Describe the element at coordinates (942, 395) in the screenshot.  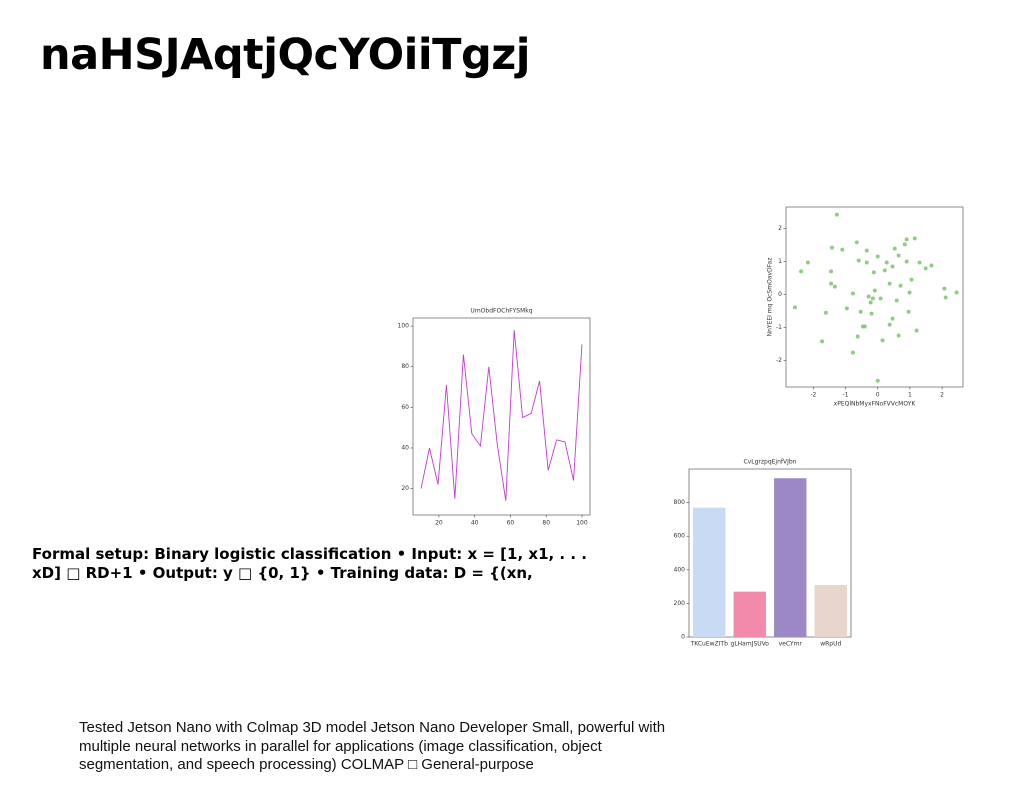
I see `x-tick-label: 2` at that location.